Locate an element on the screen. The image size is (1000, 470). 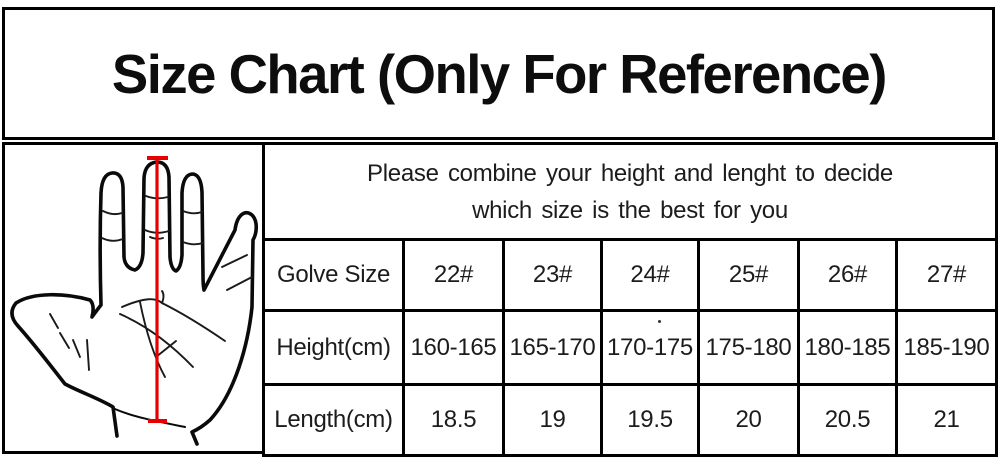
table-cell: 22# is located at coordinates (453, 275).